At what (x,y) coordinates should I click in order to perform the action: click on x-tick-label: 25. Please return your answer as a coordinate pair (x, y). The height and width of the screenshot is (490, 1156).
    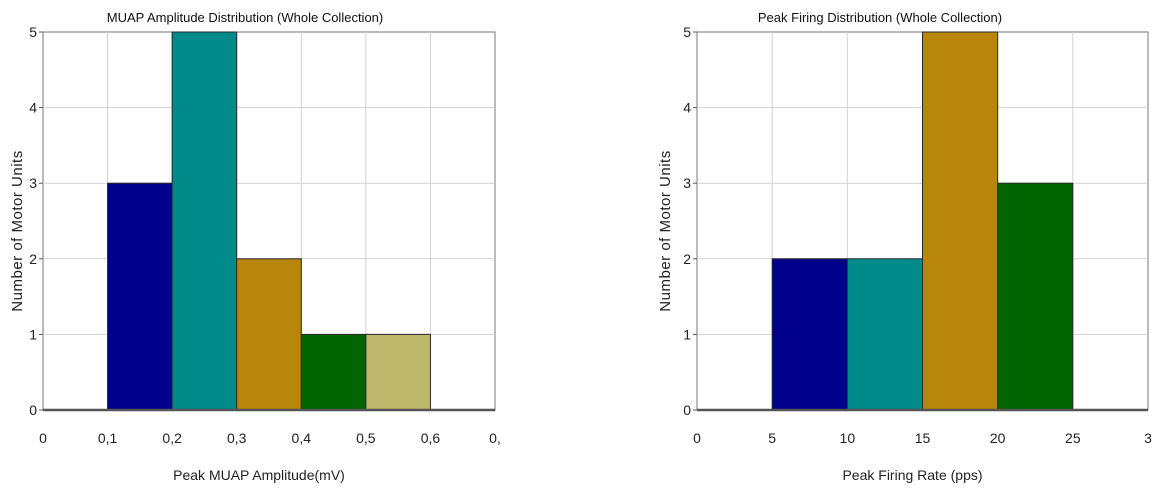
    Looking at the image, I should click on (1073, 438).